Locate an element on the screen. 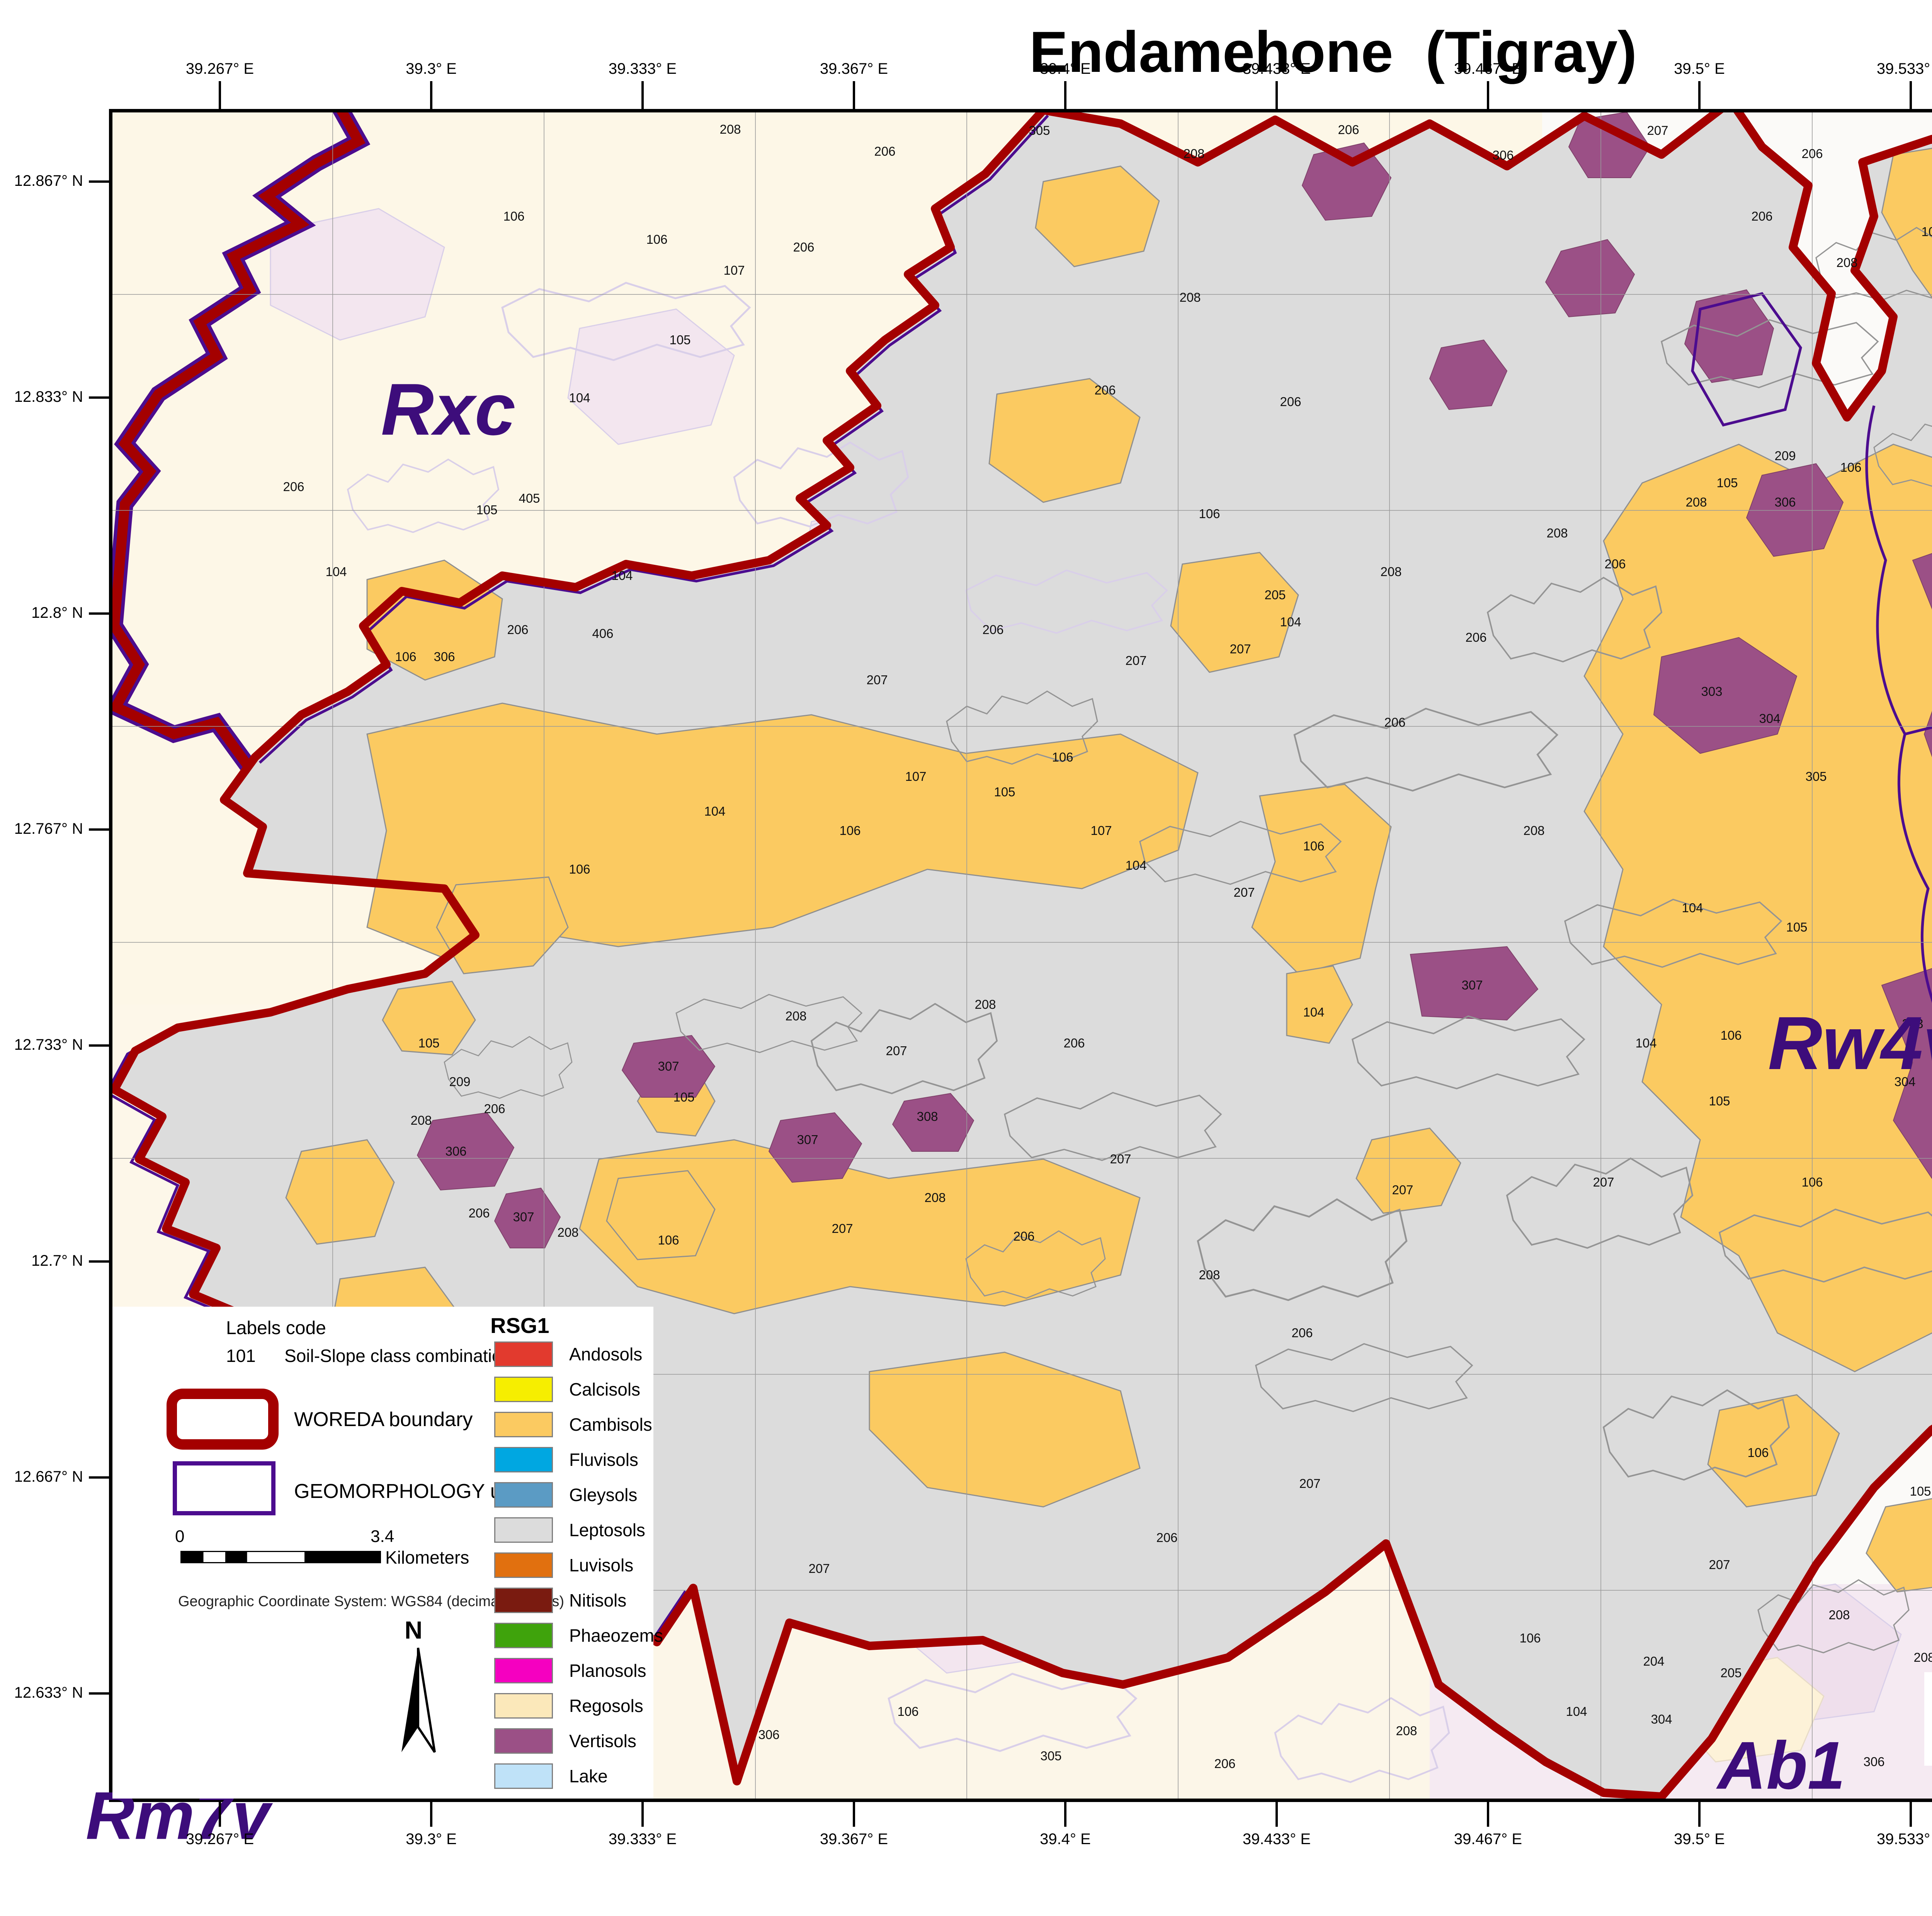  rsg-legend-row: Gleysols is located at coordinates (578, 1495).